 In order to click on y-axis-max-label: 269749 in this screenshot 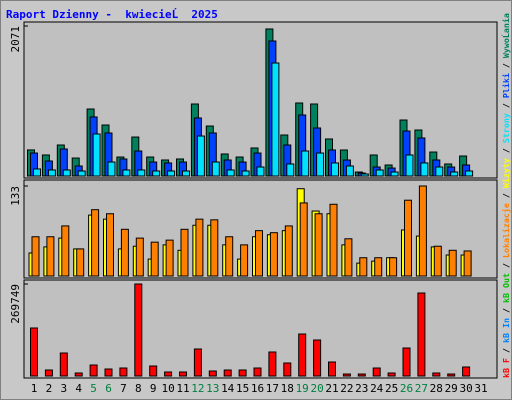, I will do `click(15, 304)`.